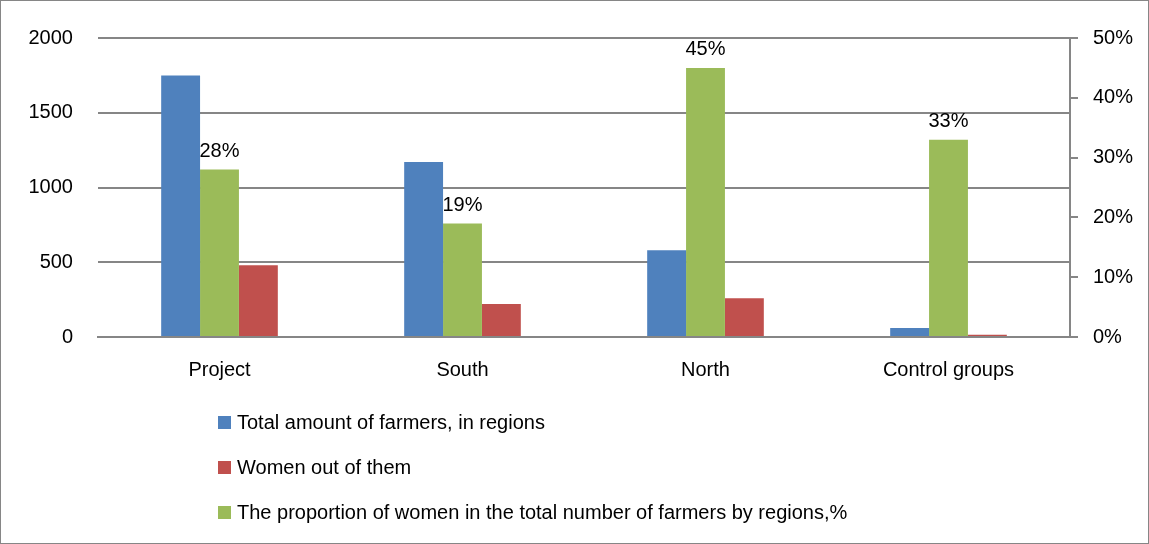 The image size is (1149, 544). Describe the element at coordinates (462, 368) in the screenshot. I see `x-tick-label: South` at that location.